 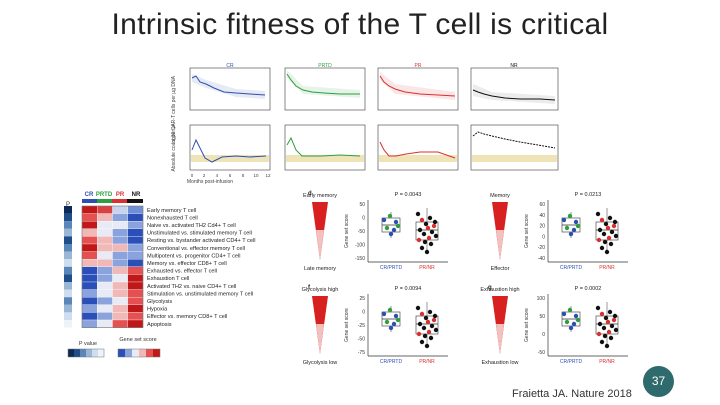 What do you see at coordinates (171, 211) in the screenshot?
I see `heatmap-row-label: Early memory T cell` at bounding box center [171, 211].